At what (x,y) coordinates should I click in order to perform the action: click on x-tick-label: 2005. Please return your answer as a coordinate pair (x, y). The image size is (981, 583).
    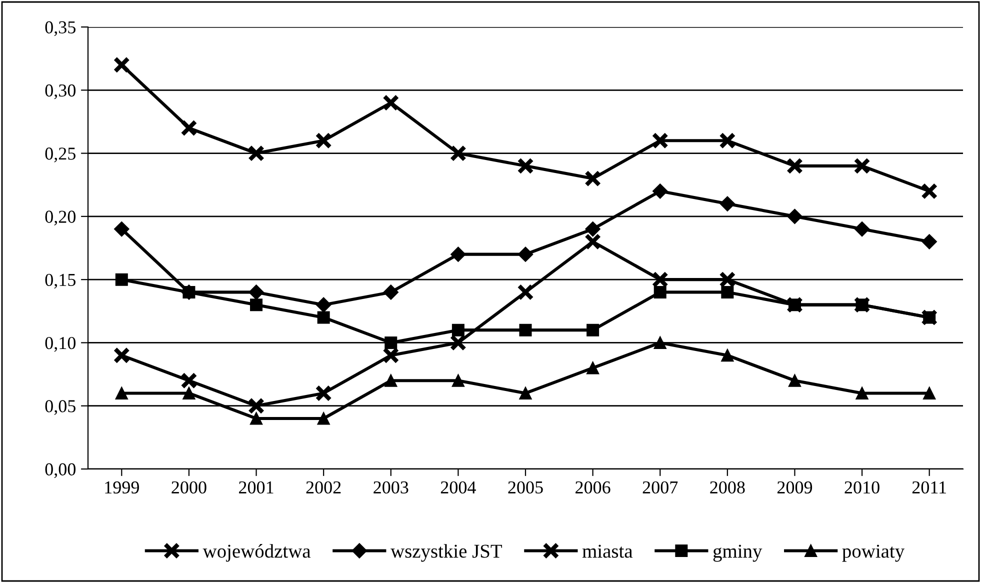
    Looking at the image, I should click on (525, 487).